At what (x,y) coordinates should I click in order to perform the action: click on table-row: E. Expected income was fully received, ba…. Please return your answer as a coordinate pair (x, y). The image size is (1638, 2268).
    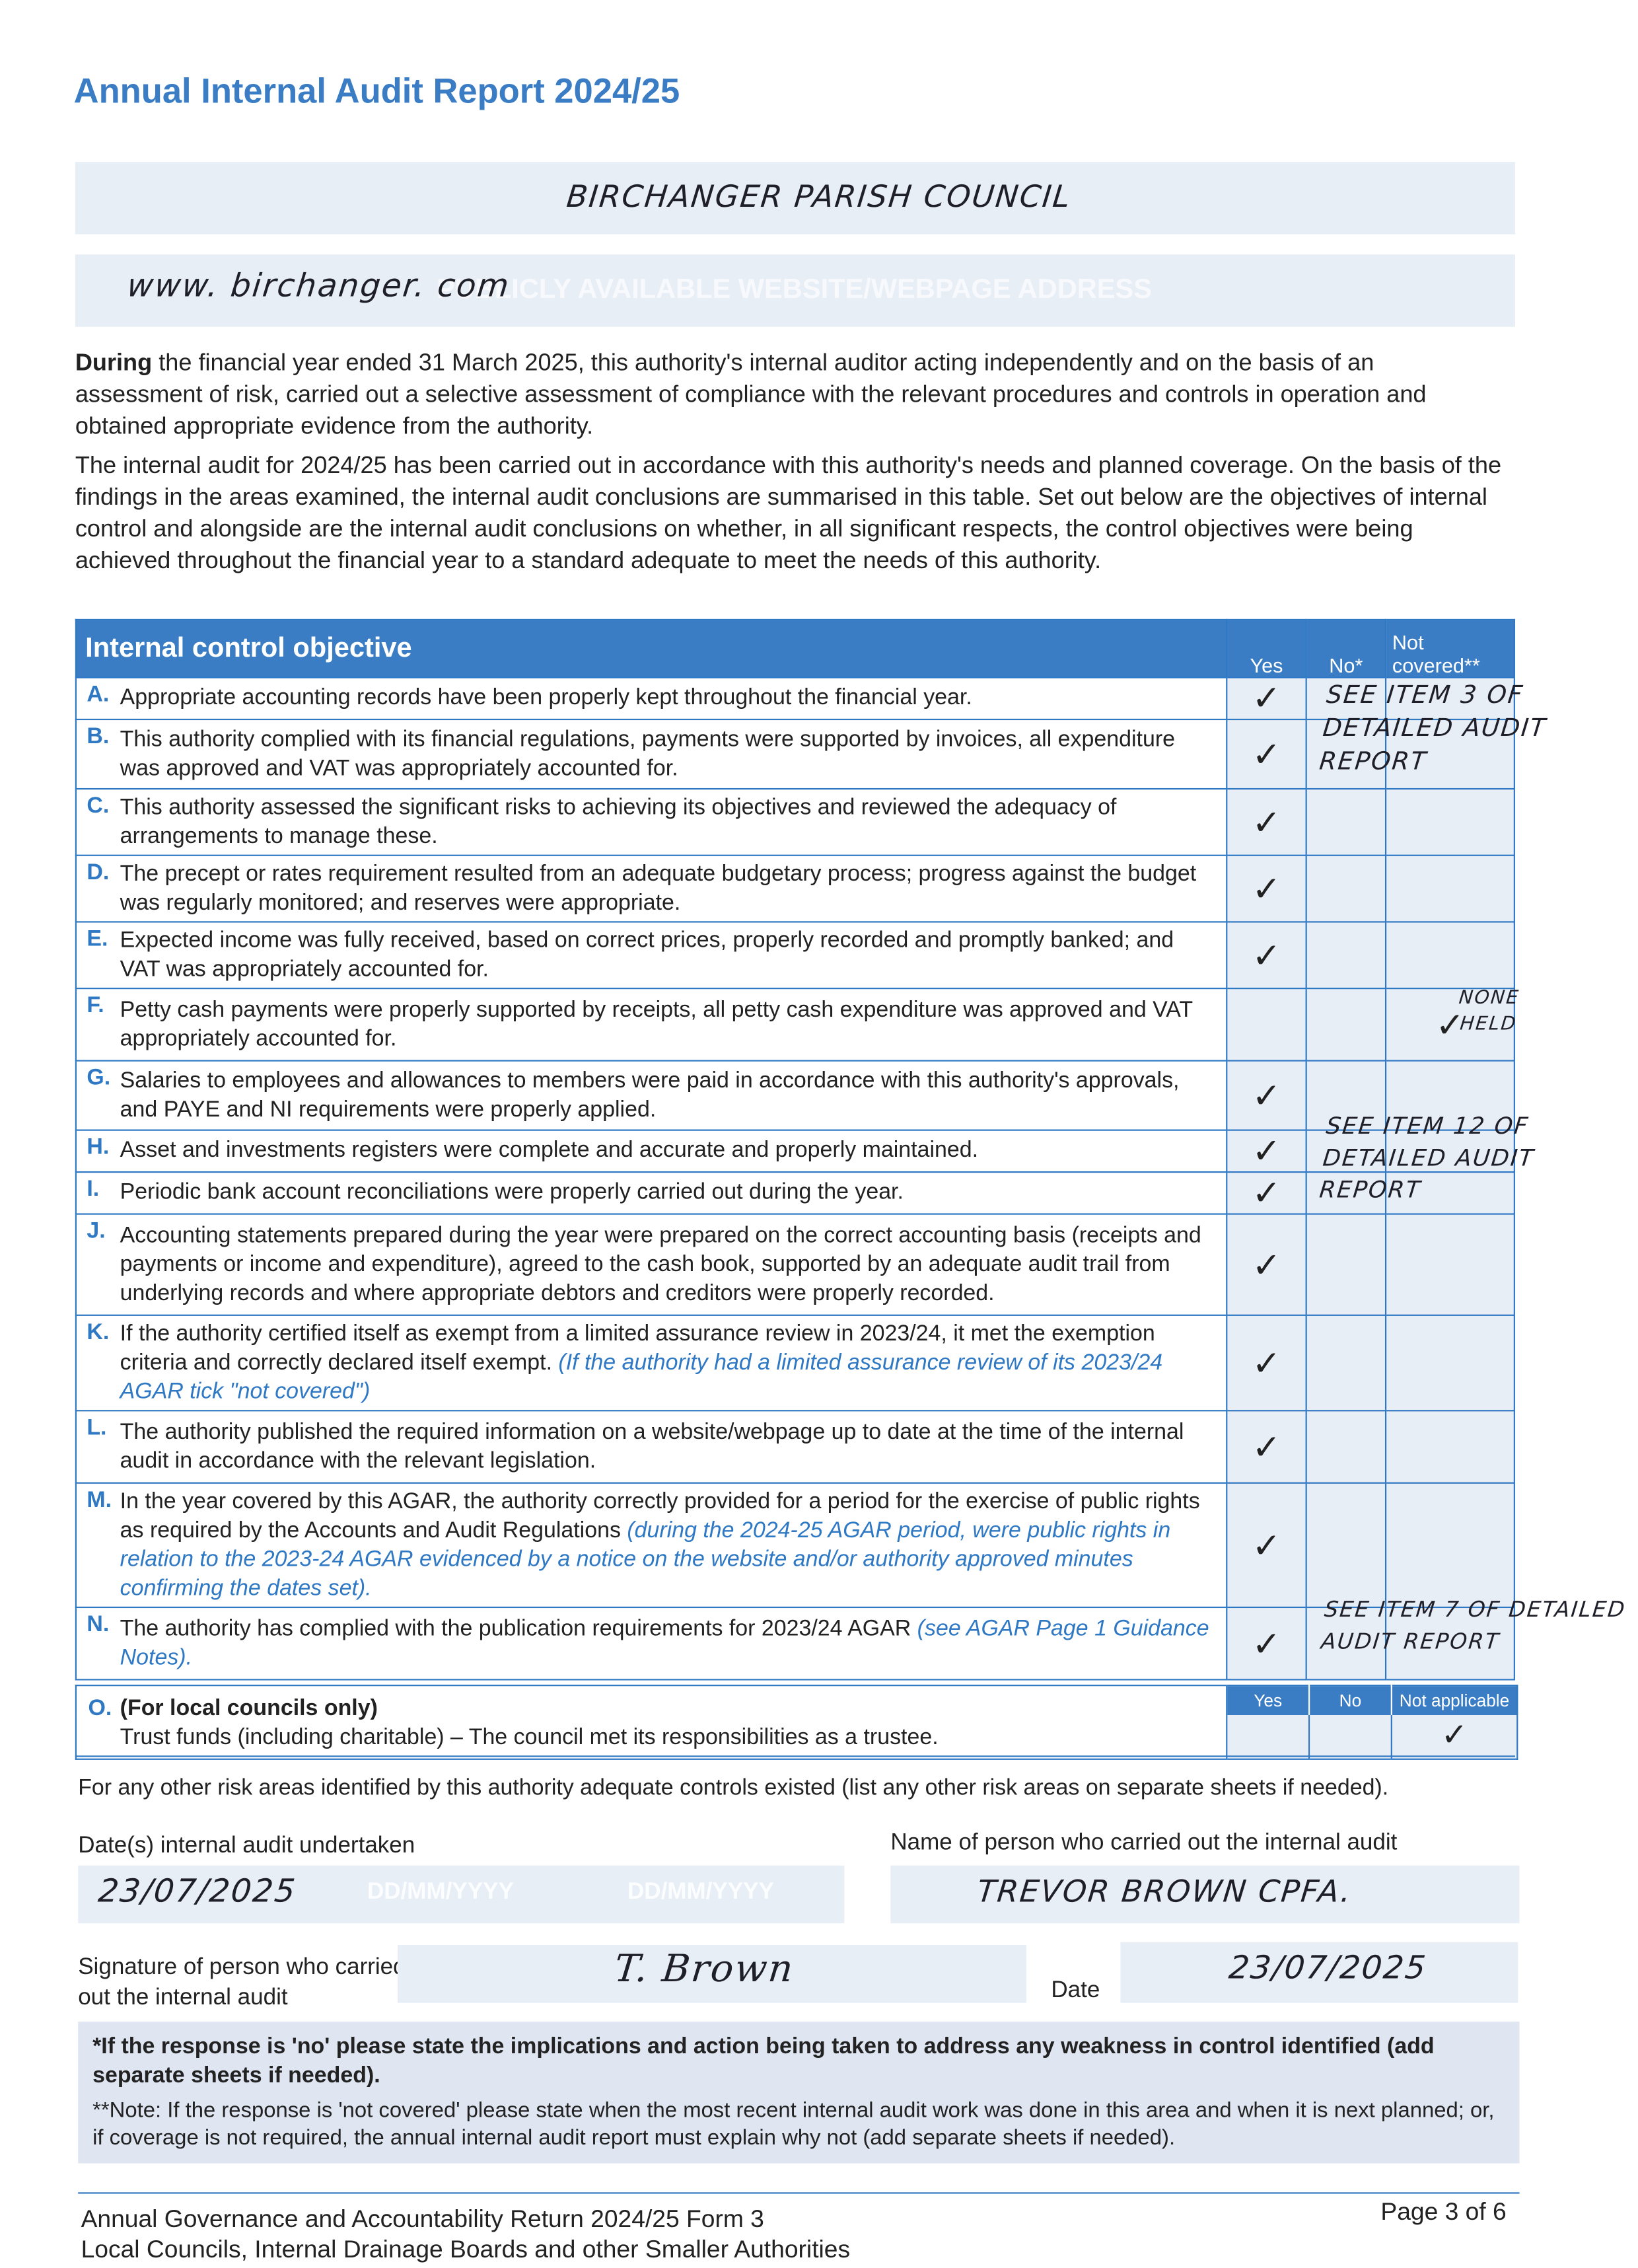
    Looking at the image, I should click on (795, 955).